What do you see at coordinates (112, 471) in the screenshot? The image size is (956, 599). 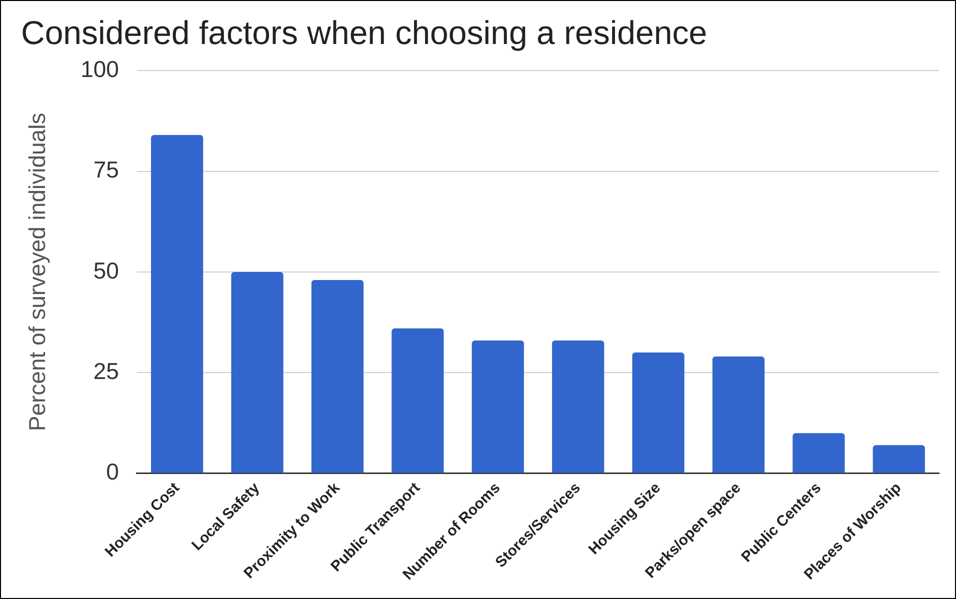 I see `y-tick-label: 0` at bounding box center [112, 471].